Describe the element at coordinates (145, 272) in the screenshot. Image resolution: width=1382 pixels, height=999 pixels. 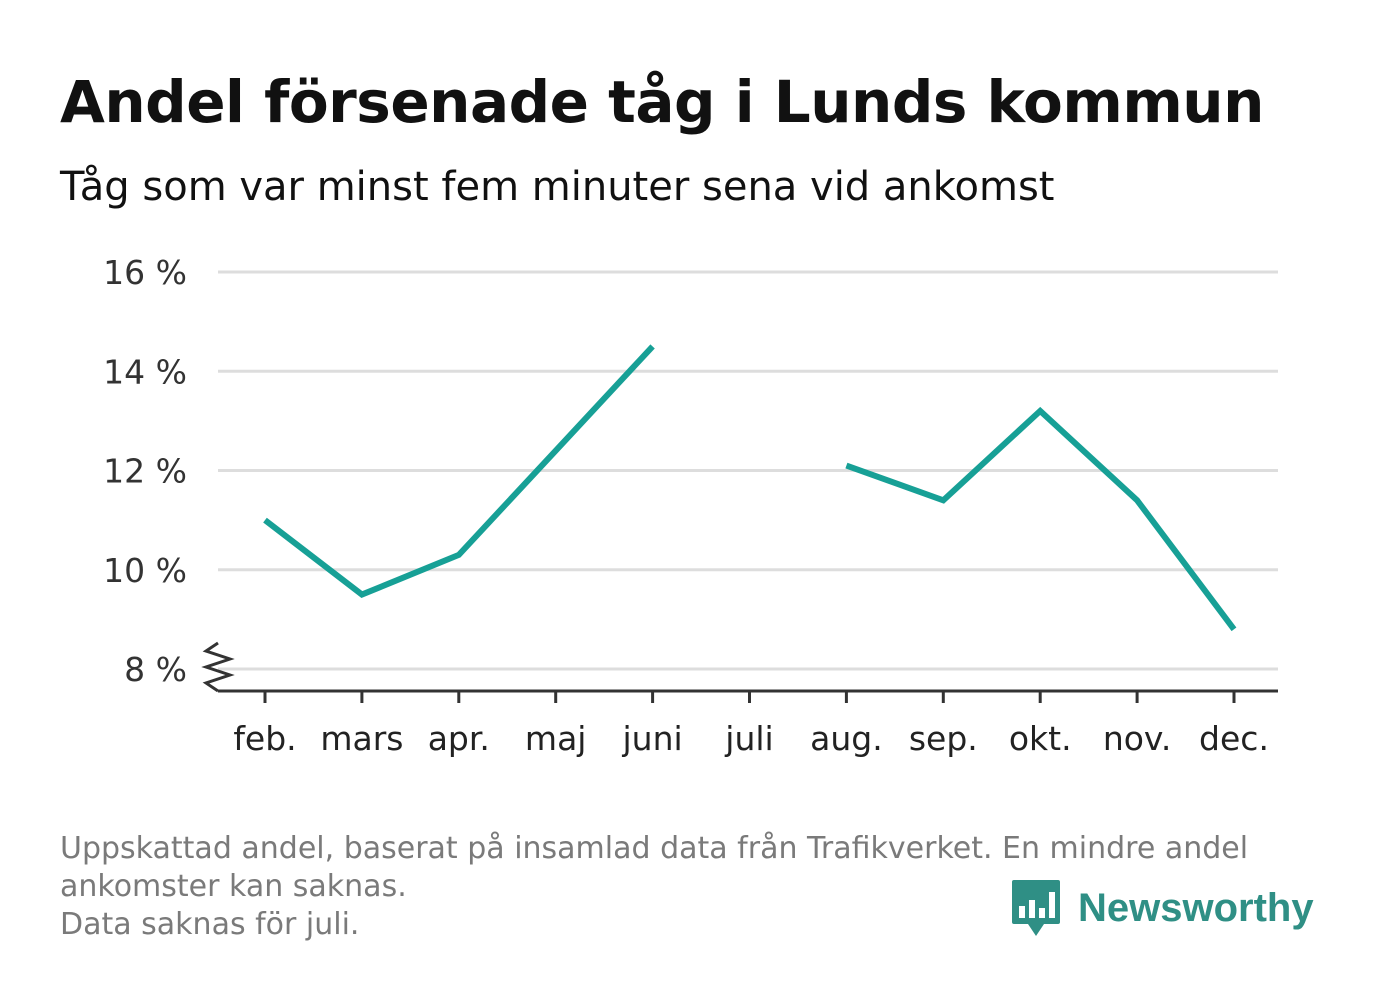
I see `y-tick-label: 16 %` at that location.